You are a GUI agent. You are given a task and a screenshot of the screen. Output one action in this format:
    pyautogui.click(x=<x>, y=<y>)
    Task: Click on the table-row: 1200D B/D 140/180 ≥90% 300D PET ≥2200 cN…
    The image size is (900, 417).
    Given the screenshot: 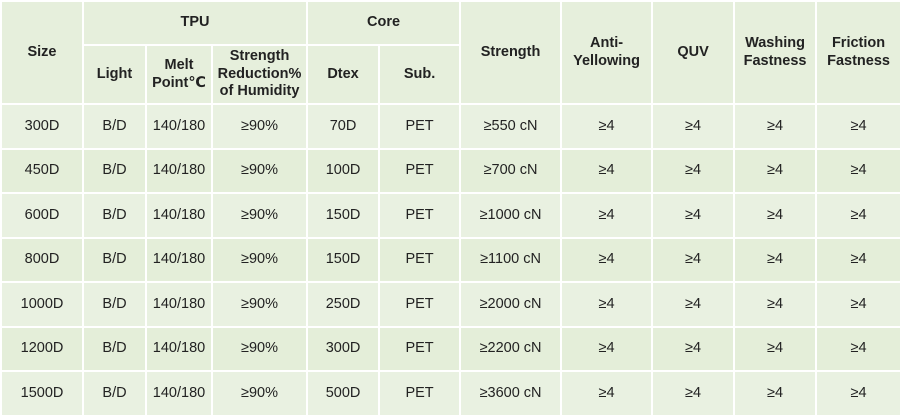 What is the action you would take?
    pyautogui.click(x=450, y=348)
    